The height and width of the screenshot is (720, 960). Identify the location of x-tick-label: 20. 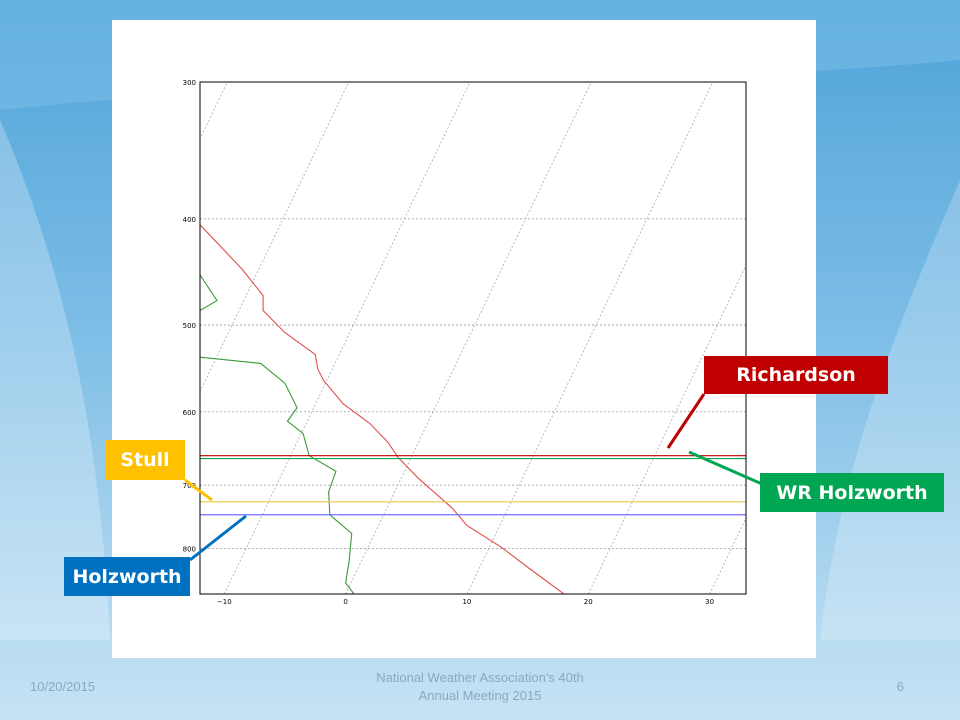
(588, 602).